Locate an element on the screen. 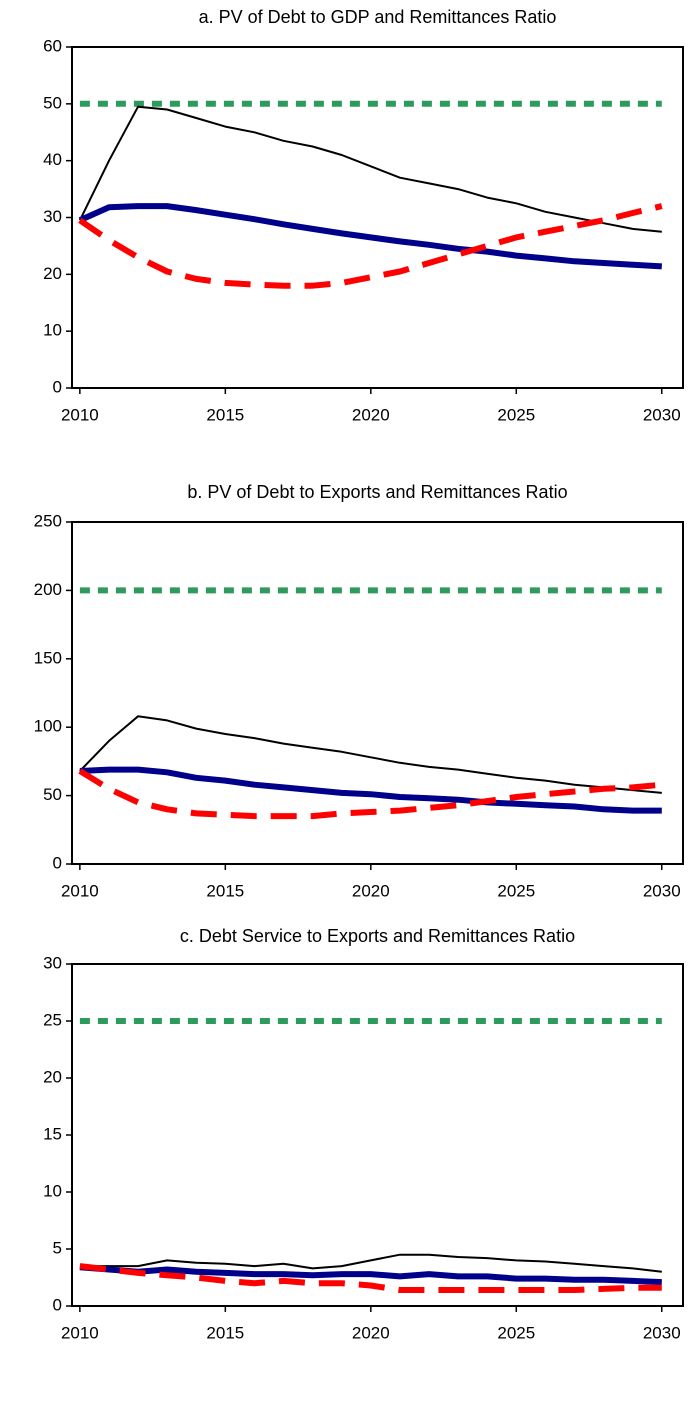 The height and width of the screenshot is (1411, 691). y-tick-label: 250 is located at coordinates (48, 520).